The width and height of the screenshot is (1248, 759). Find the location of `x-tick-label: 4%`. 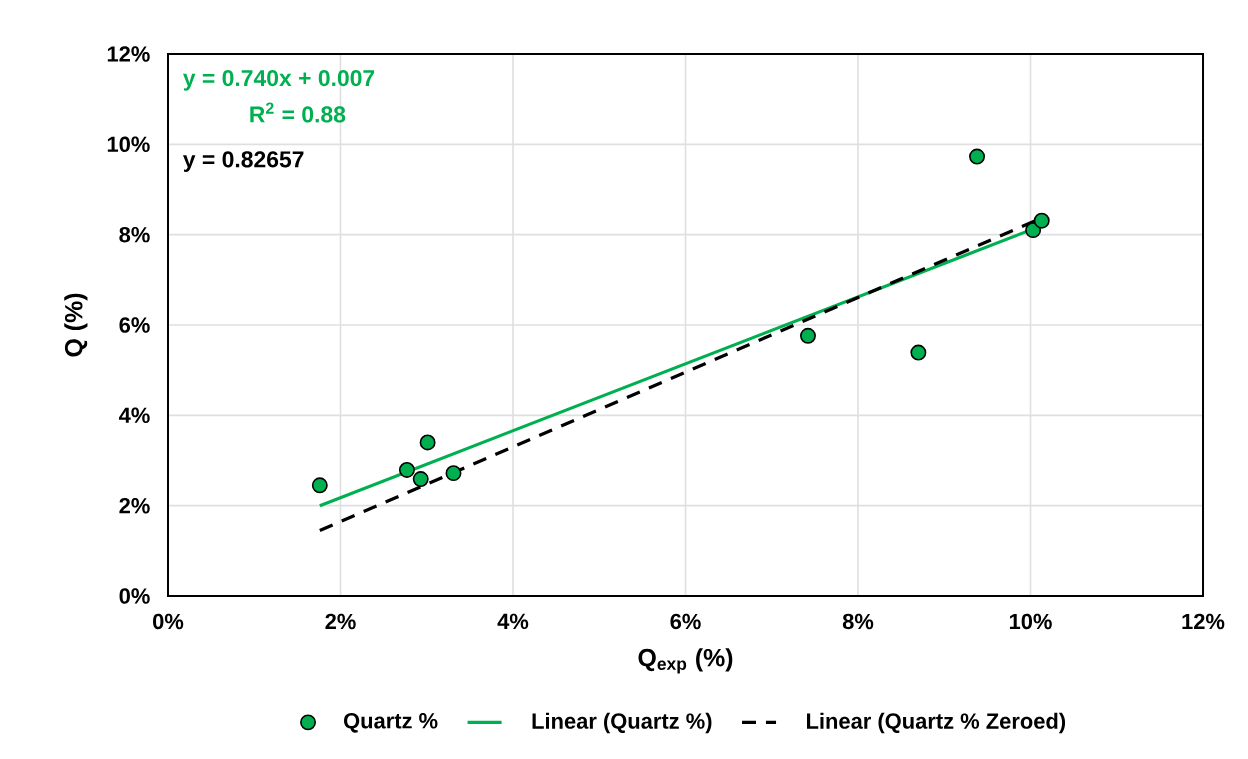

x-tick-label: 4% is located at coordinates (513, 621).